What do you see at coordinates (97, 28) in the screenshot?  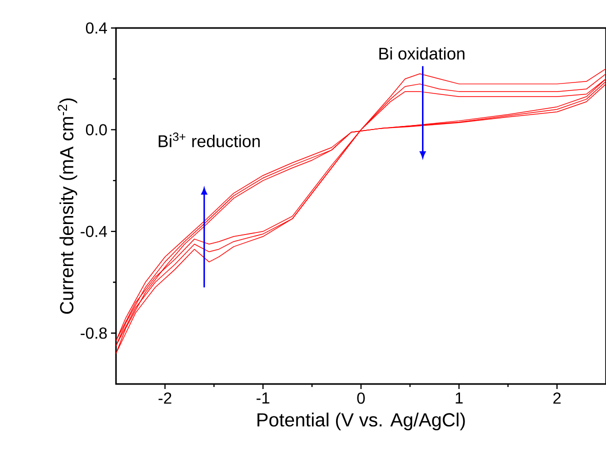 I see `y-tick-label: 0.4` at bounding box center [97, 28].